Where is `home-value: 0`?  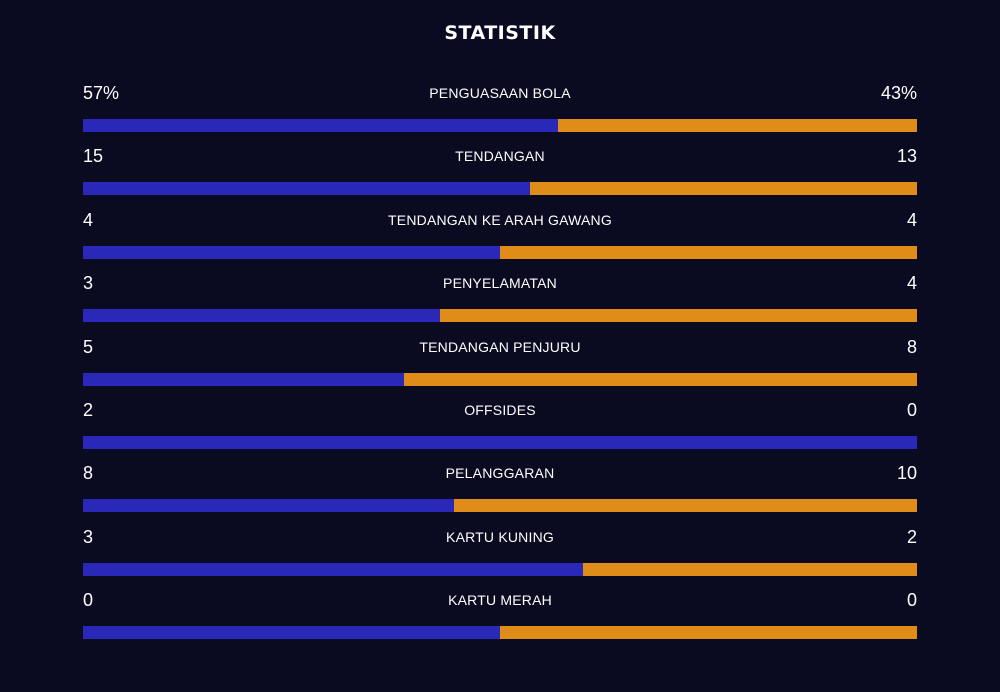 home-value: 0 is located at coordinates (88, 600).